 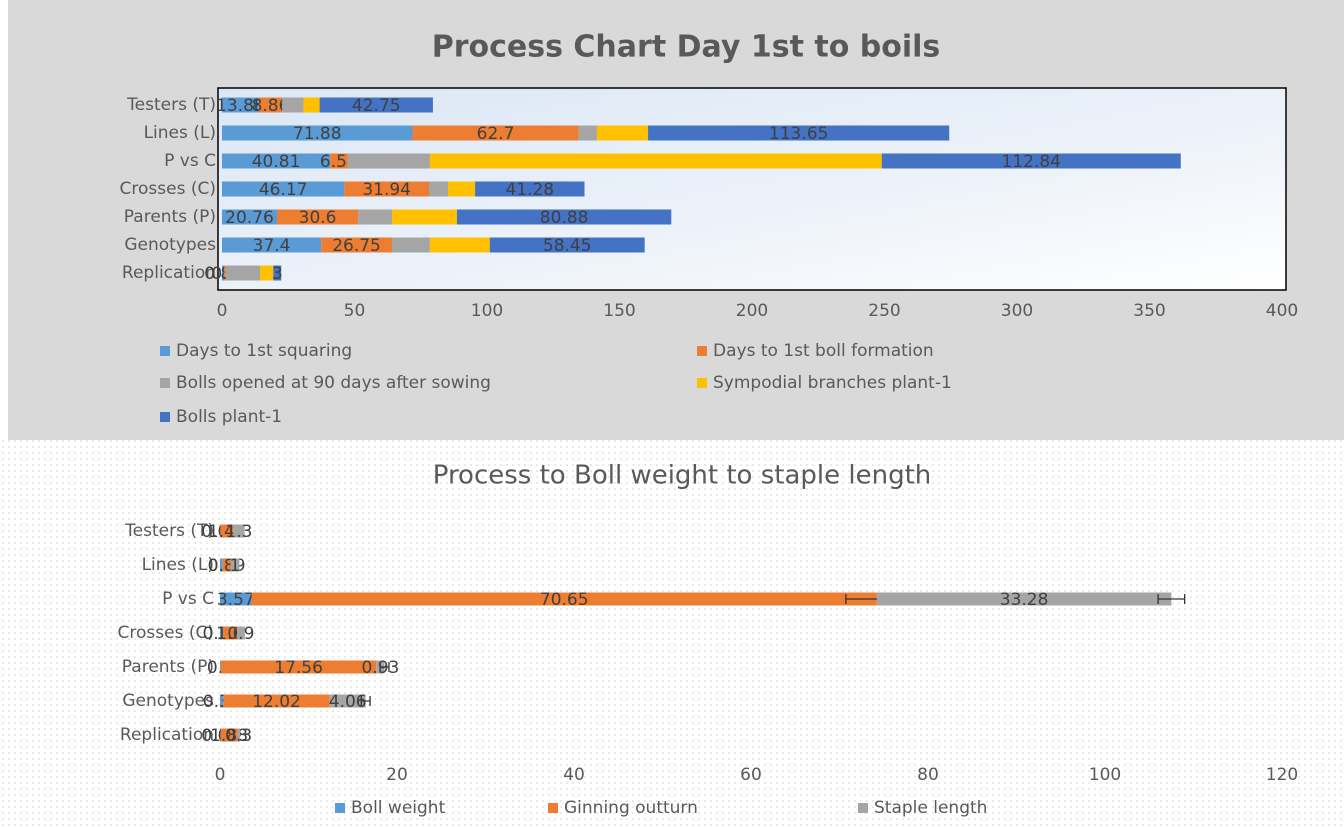 I want to click on data-label: 58.45, so click(x=567, y=246).